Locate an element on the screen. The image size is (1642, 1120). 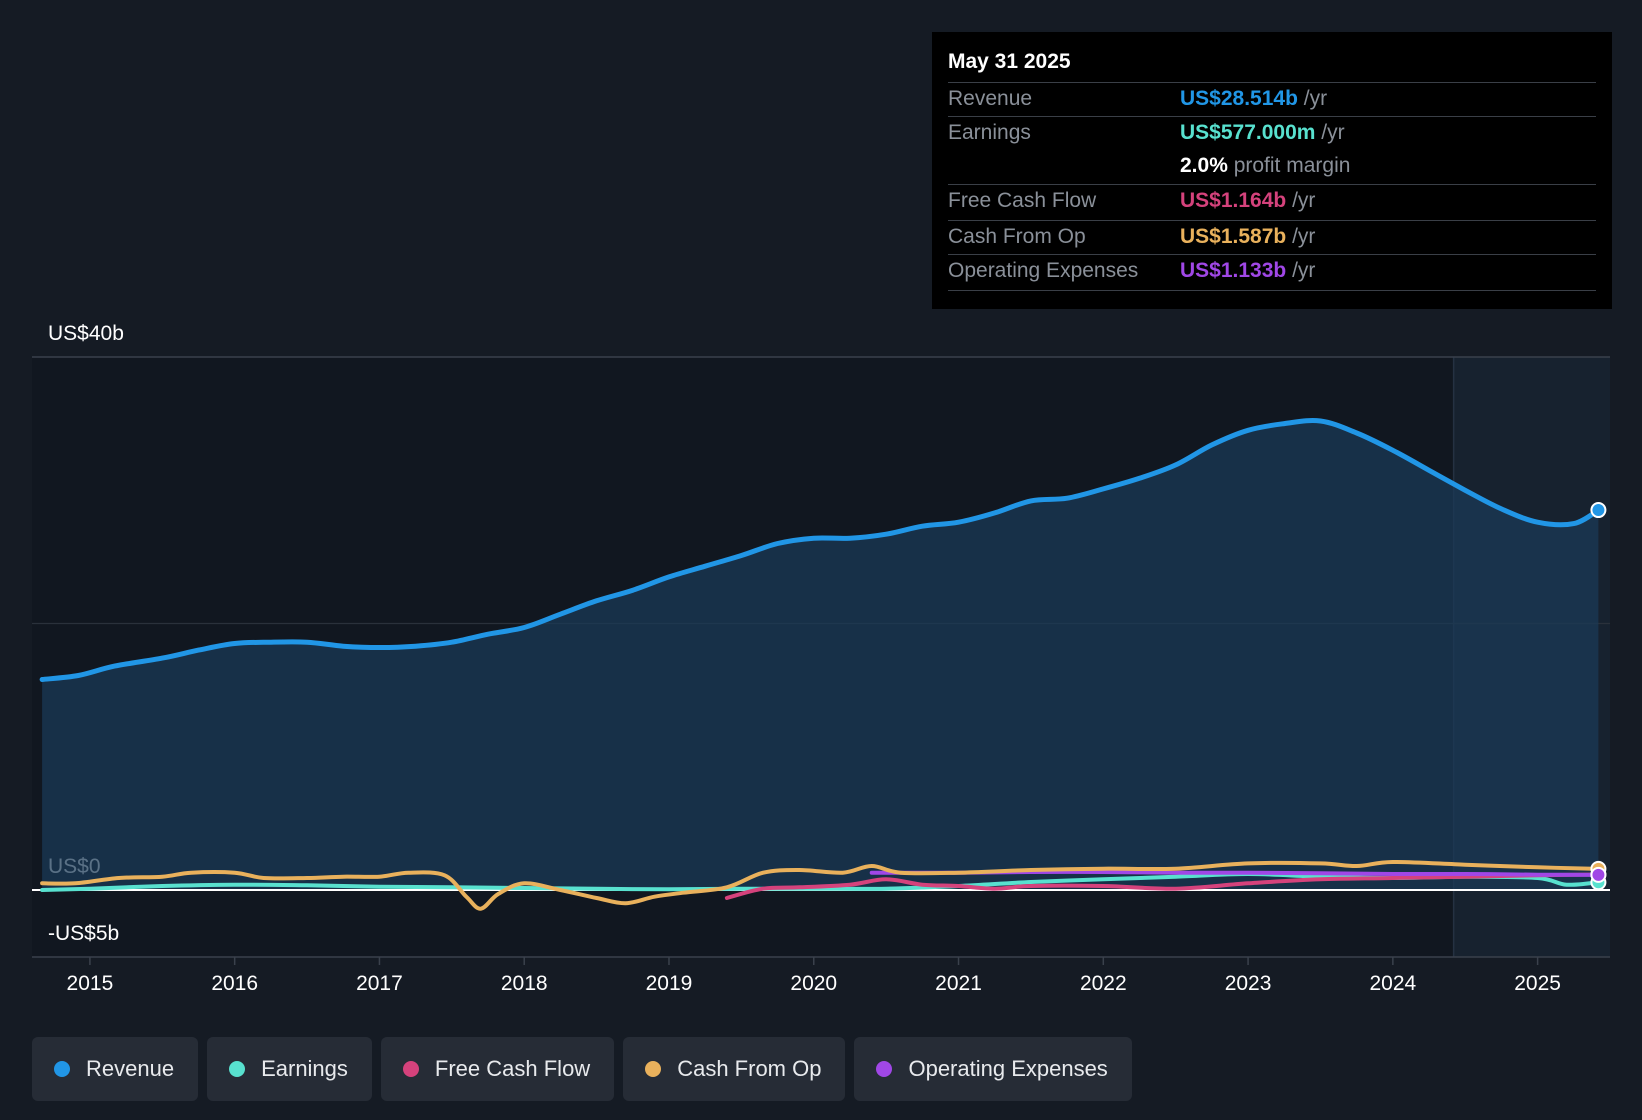
tooltip-row-profit-margin: 2.0% profit margin is located at coordinates (1272, 167).